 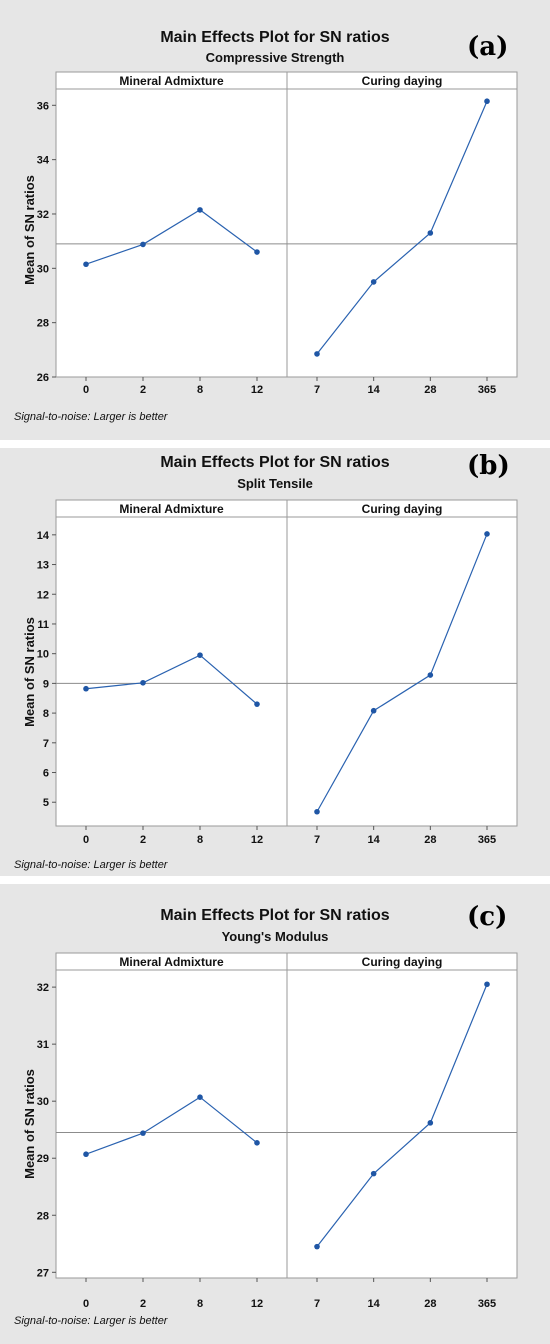 What do you see at coordinates (46, 774) in the screenshot?
I see `y-tick-label: 6` at bounding box center [46, 774].